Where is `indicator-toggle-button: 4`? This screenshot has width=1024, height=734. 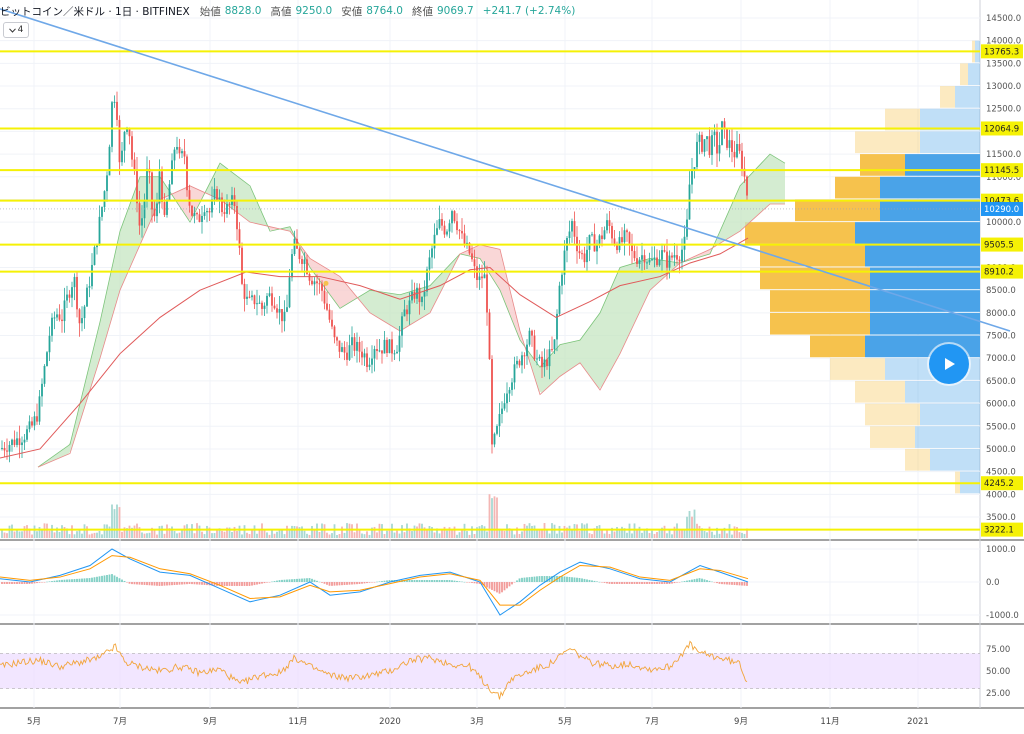 indicator-toggle-button: 4 is located at coordinates (16, 30).